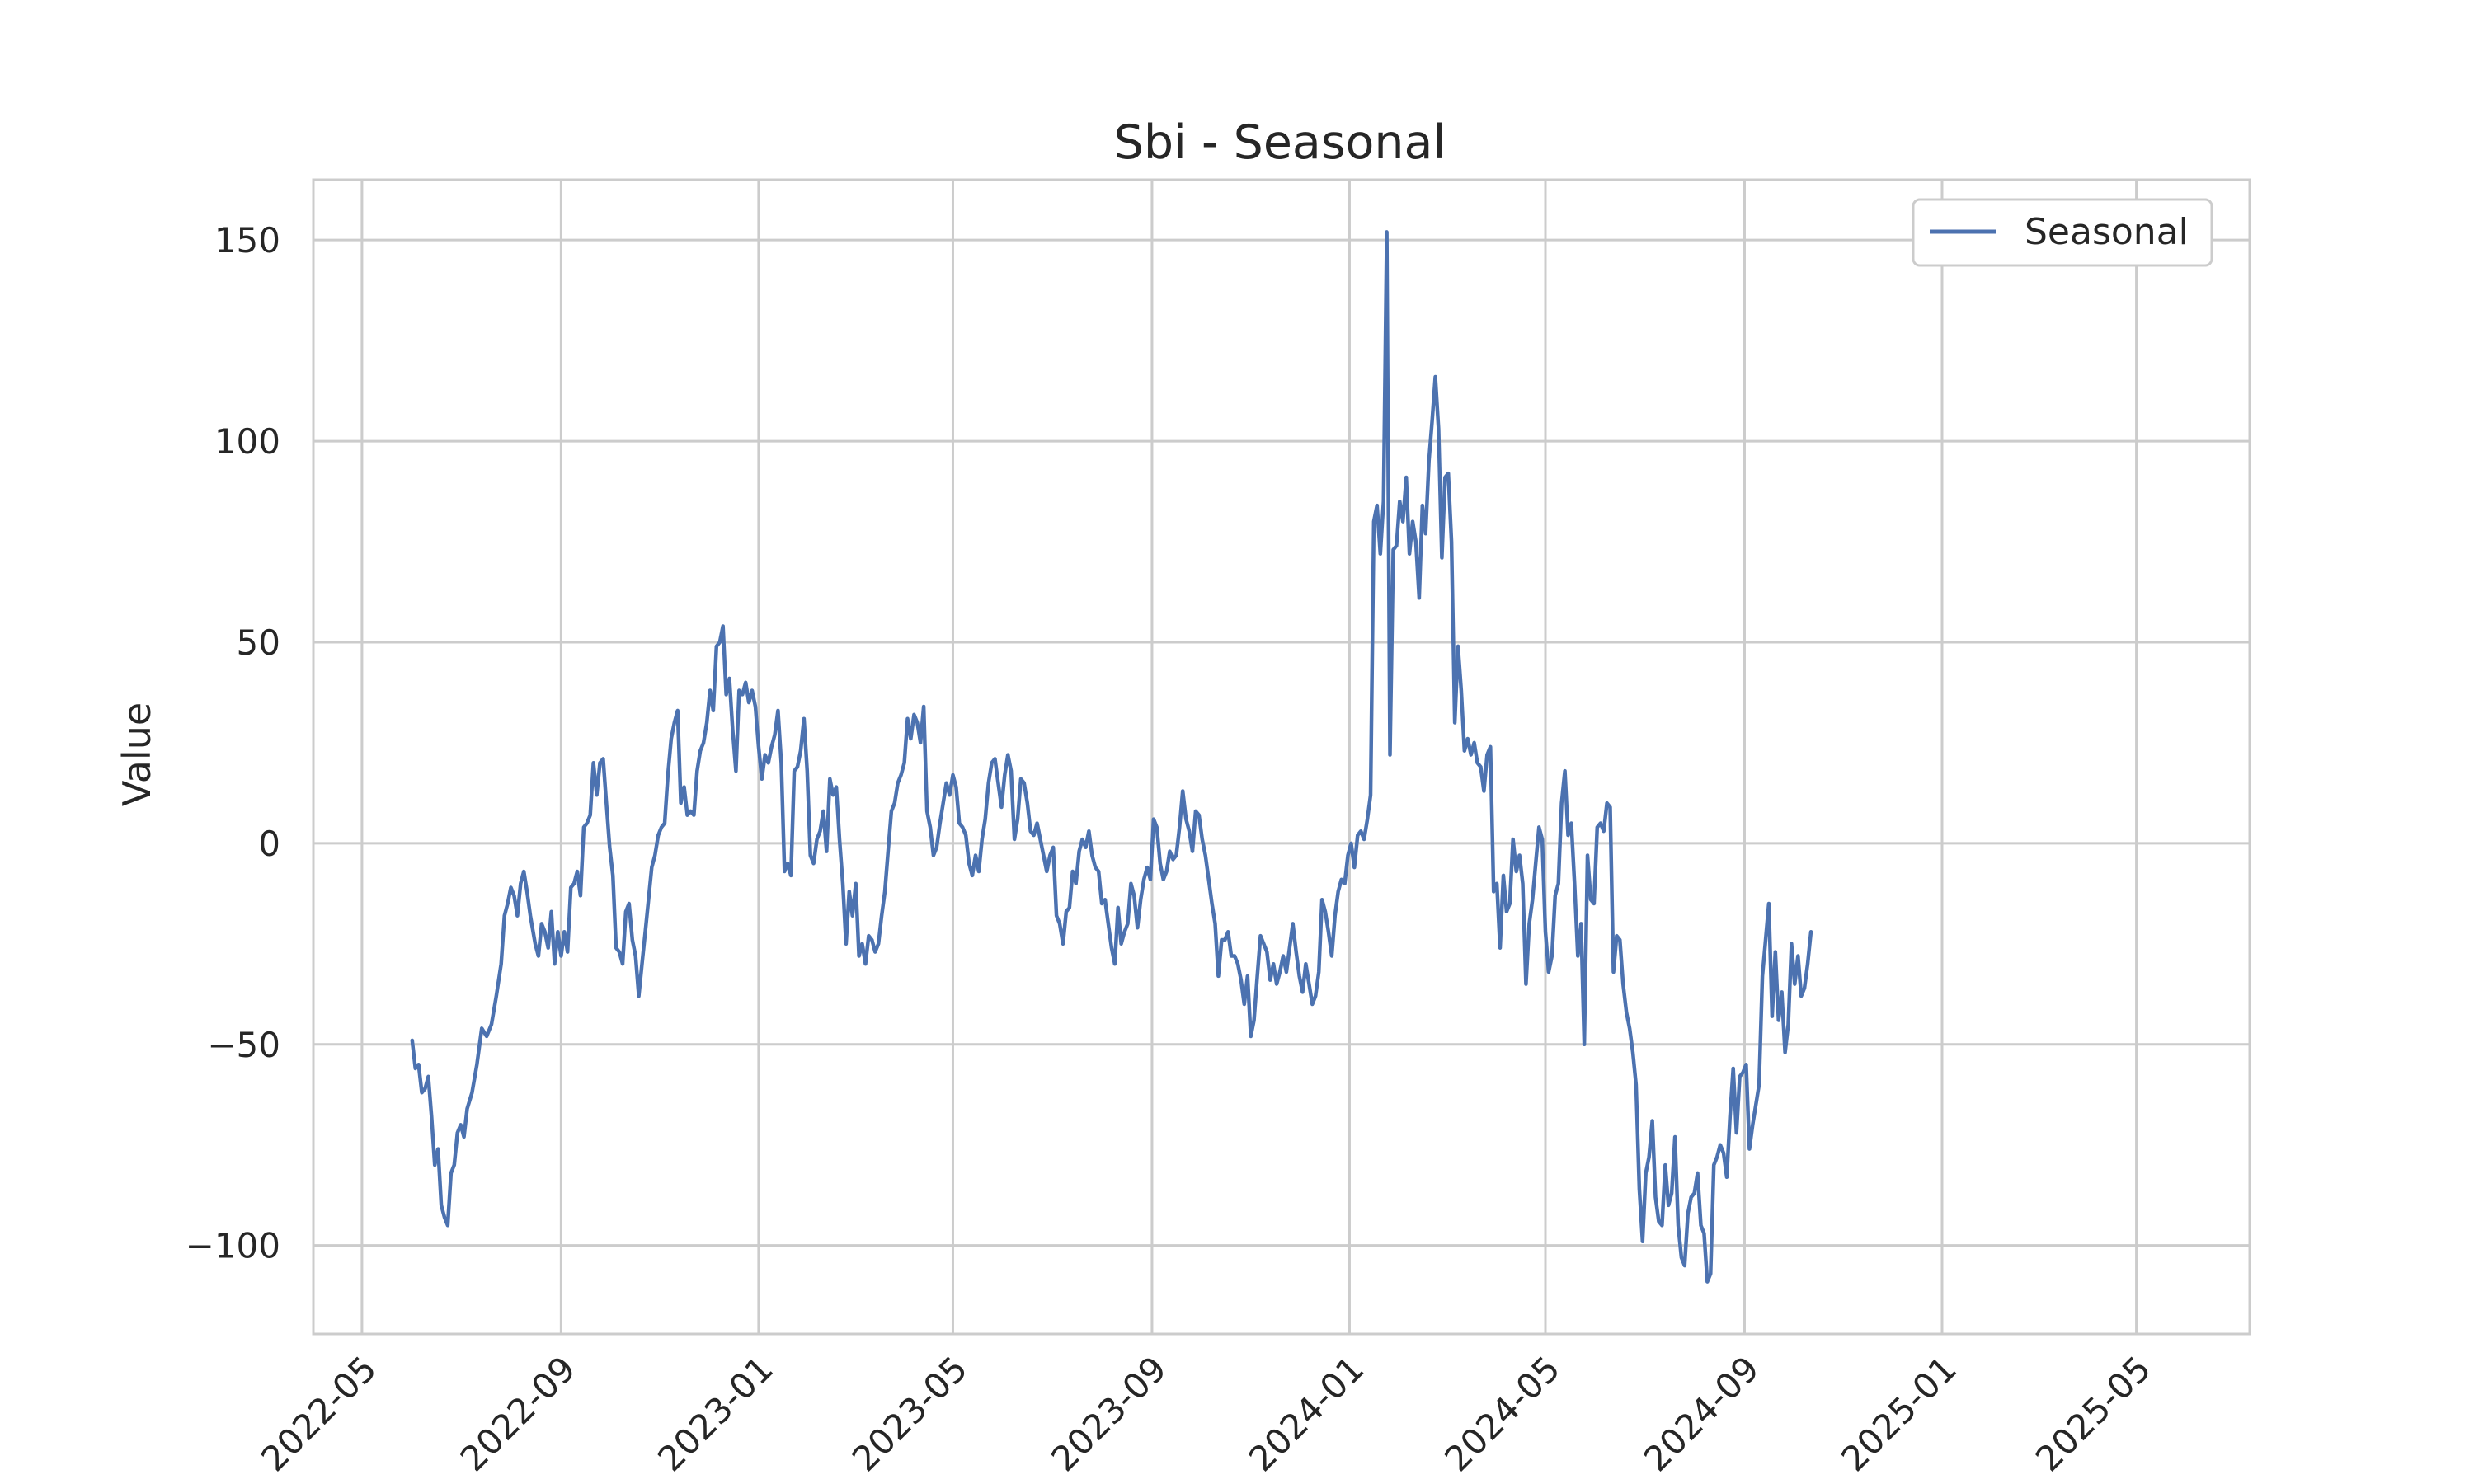  I want to click on chart-title: Sbi - Seasonal, so click(1280, 142).